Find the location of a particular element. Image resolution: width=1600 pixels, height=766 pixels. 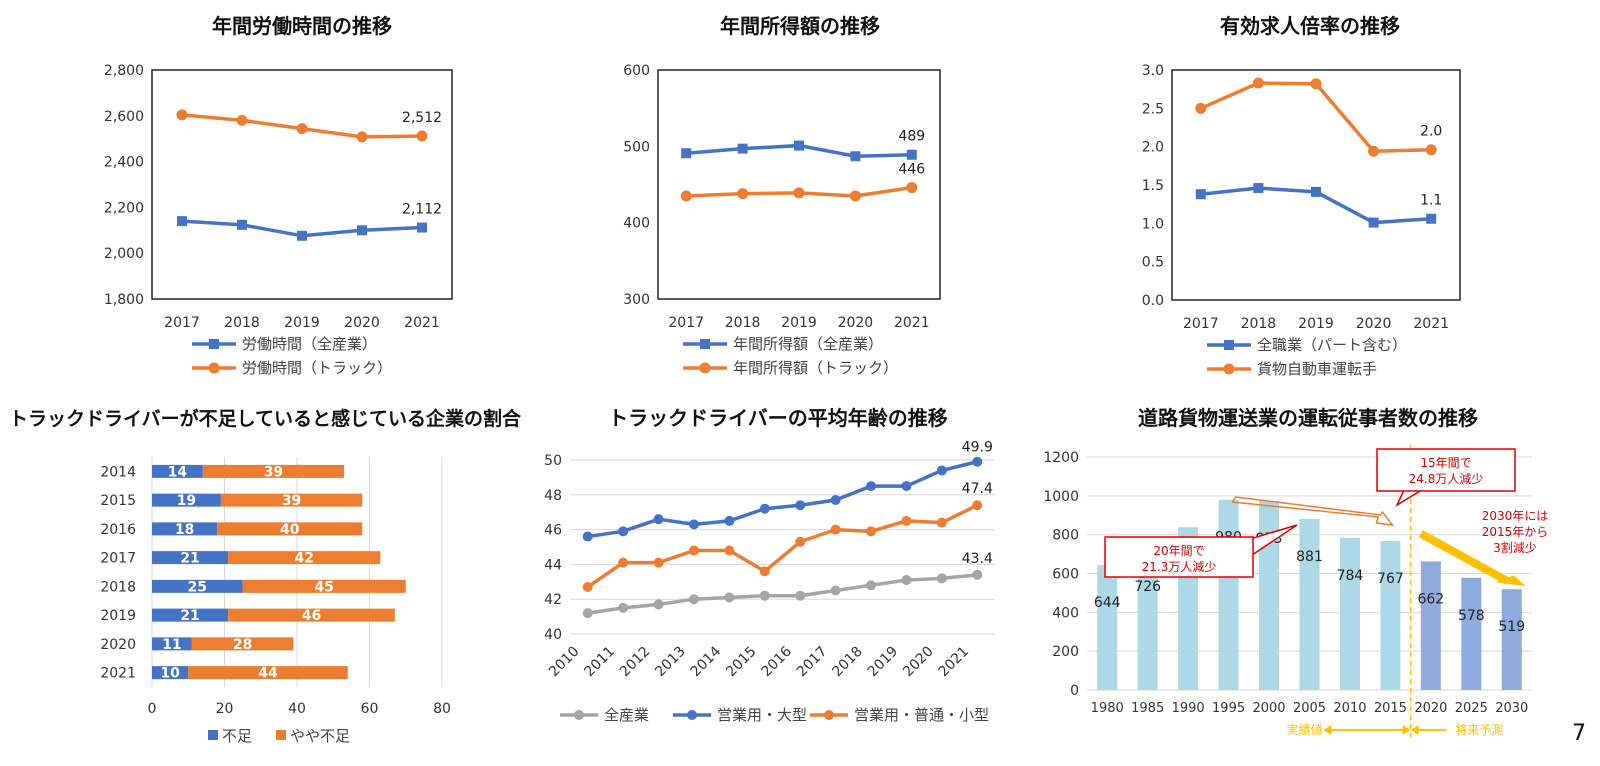

y-tick-label: 2,000 is located at coordinates (124, 254).